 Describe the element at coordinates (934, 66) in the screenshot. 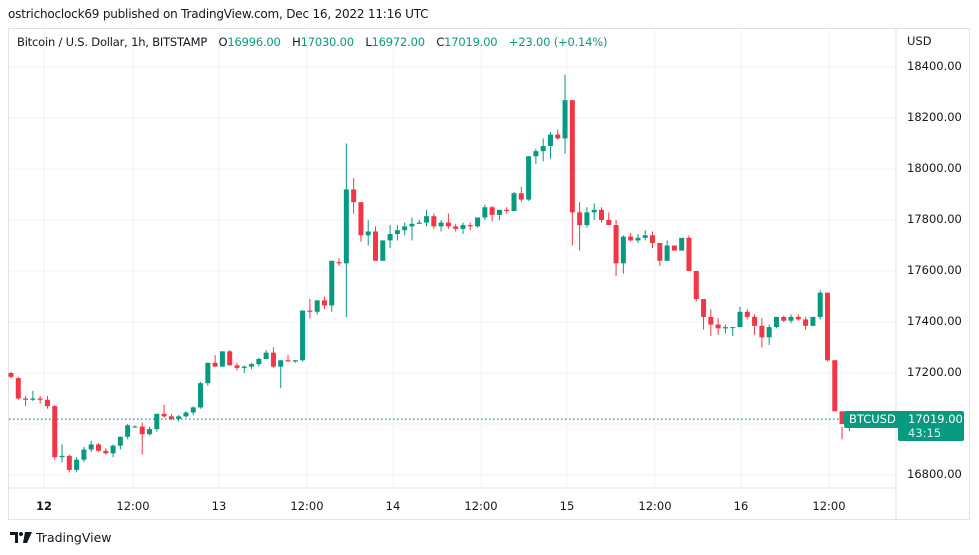

I see `price-tick: 18400.00` at that location.